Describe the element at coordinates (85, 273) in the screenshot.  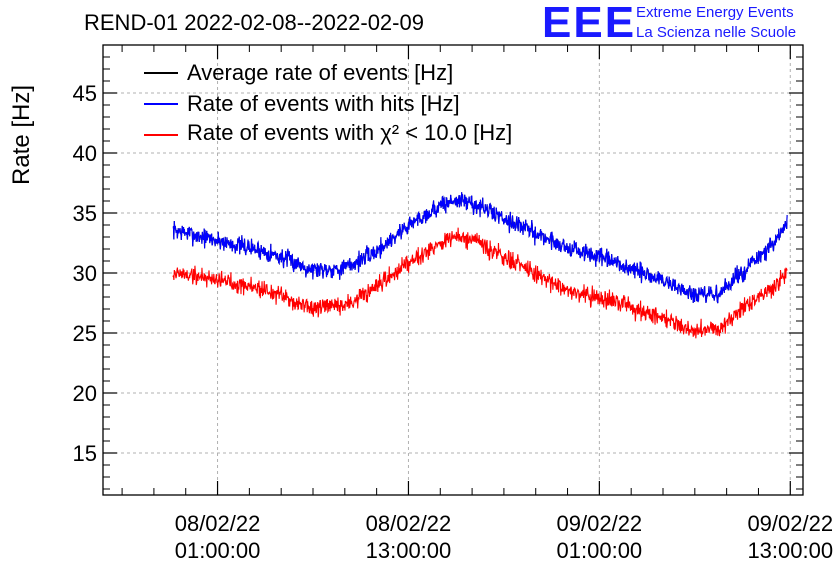
I see `y-tick-label: 30` at that location.